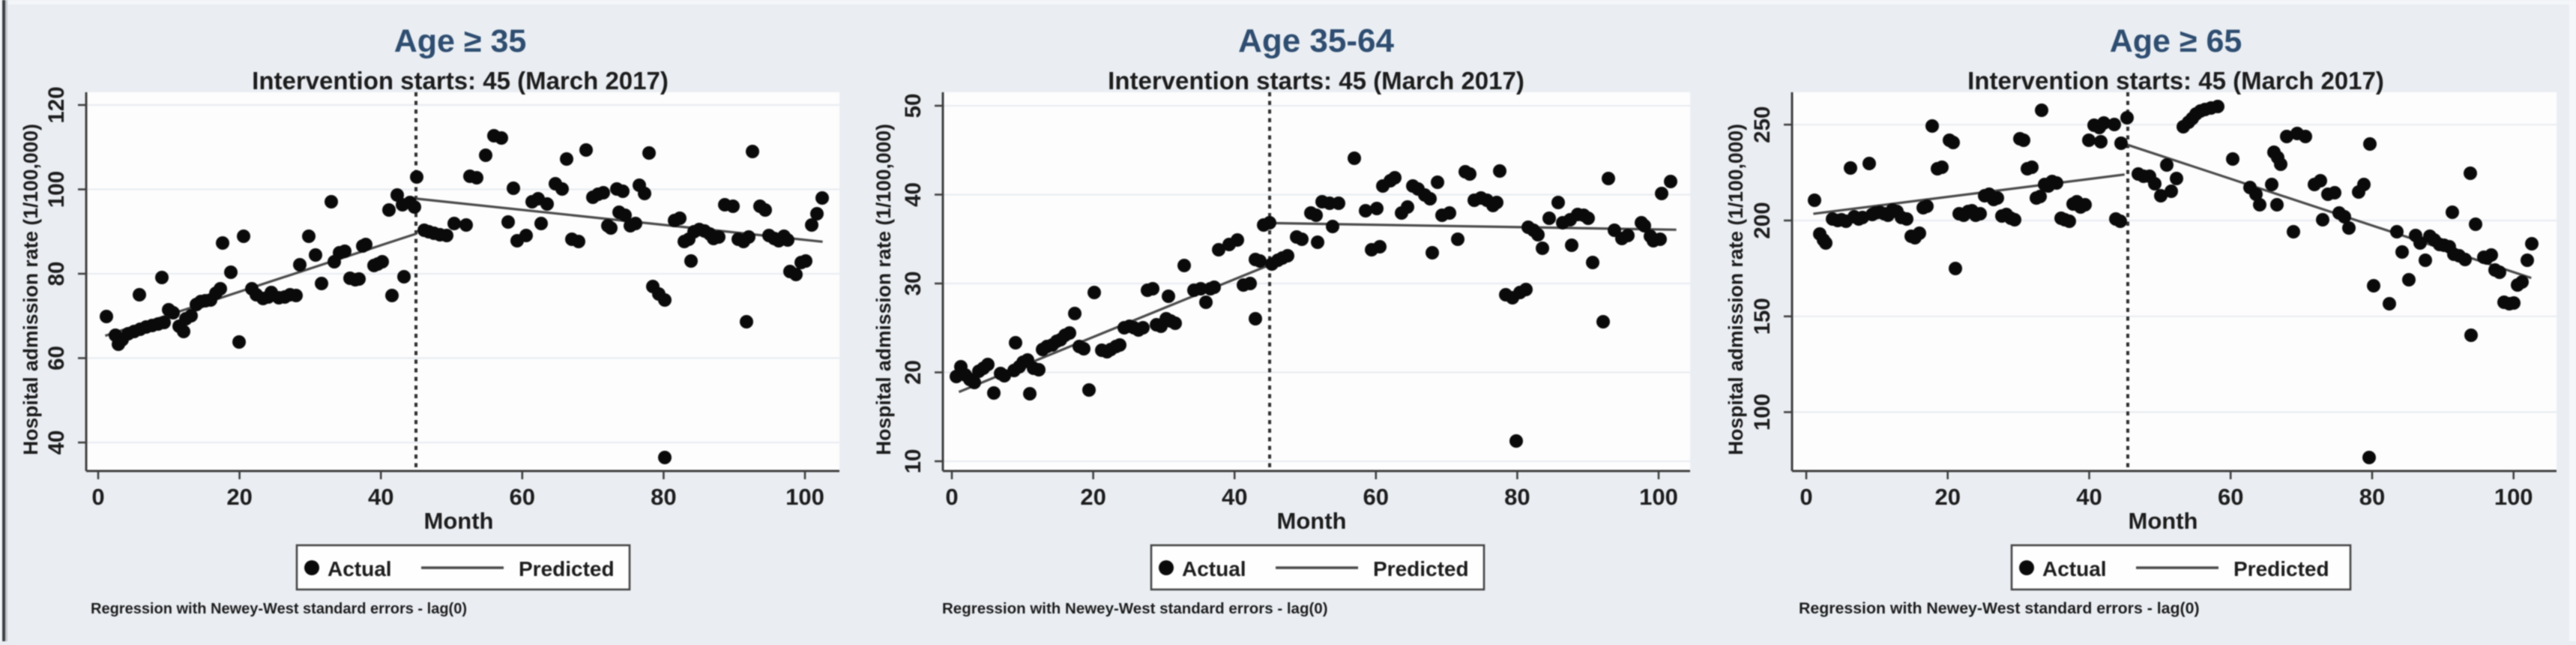 The height and width of the screenshot is (645, 2576). What do you see at coordinates (1763, 220) in the screenshot?
I see `svg-text: 200` at bounding box center [1763, 220].